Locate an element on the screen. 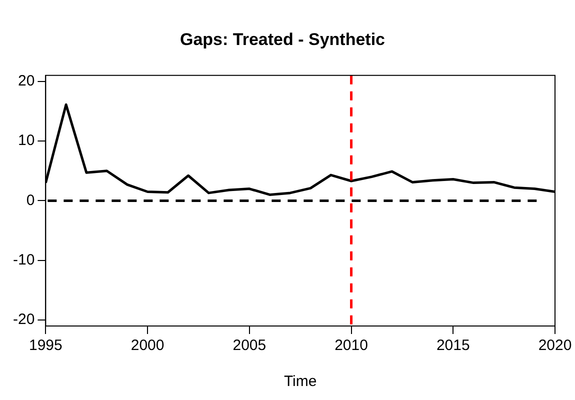  y-tick-label: 20 is located at coordinates (26, 81).